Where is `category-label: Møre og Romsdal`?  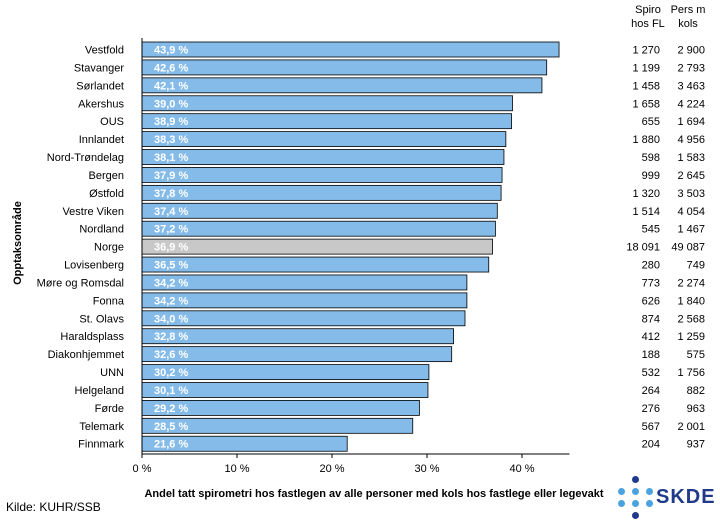
category-label: Møre og Romsdal is located at coordinates (80, 283).